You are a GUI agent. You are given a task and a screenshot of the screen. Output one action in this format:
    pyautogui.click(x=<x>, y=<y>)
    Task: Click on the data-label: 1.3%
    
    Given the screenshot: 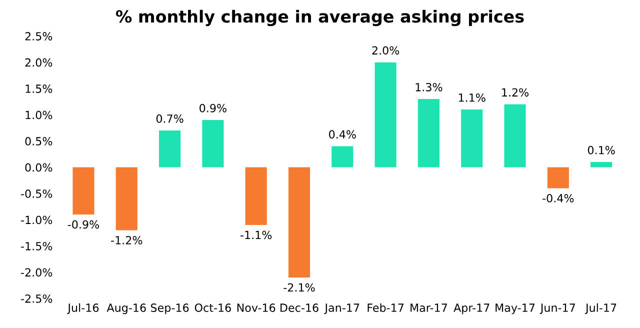 What is the action you would take?
    pyautogui.click(x=429, y=87)
    